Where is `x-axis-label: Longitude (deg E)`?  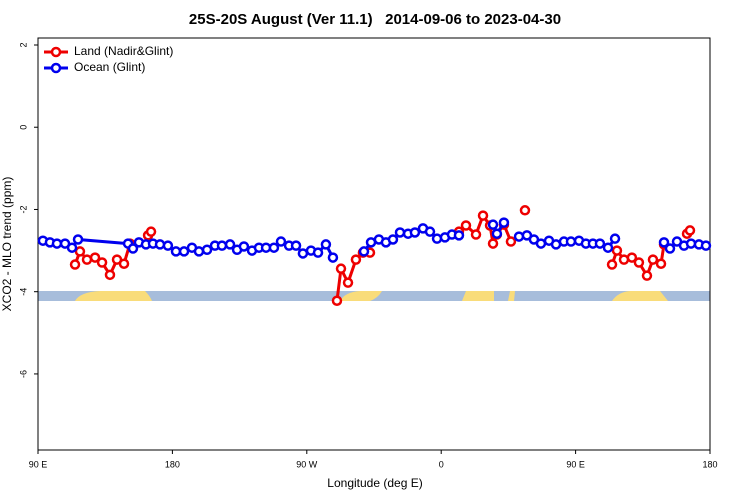
x-axis-label: Longitude (deg E) is located at coordinates (374, 483).